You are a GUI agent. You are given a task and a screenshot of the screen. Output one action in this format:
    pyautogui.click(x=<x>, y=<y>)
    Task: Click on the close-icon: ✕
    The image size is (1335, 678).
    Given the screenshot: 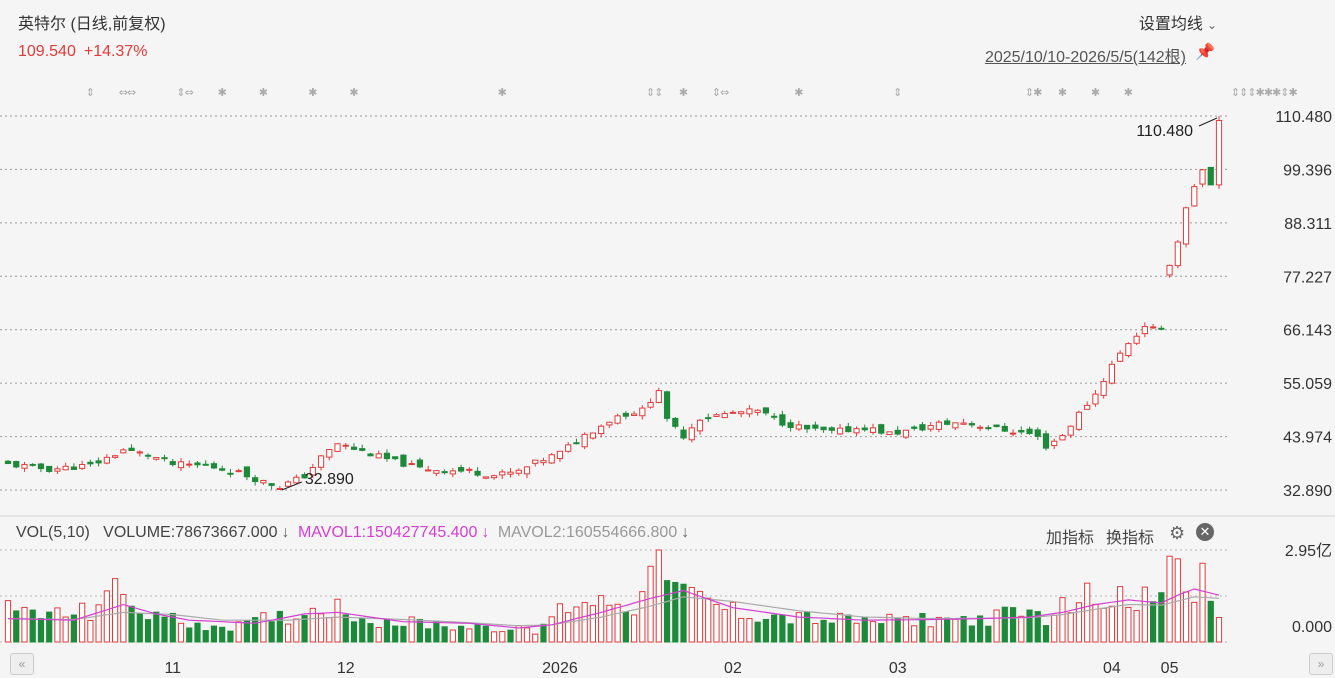 What is the action you would take?
    pyautogui.click(x=1205, y=532)
    